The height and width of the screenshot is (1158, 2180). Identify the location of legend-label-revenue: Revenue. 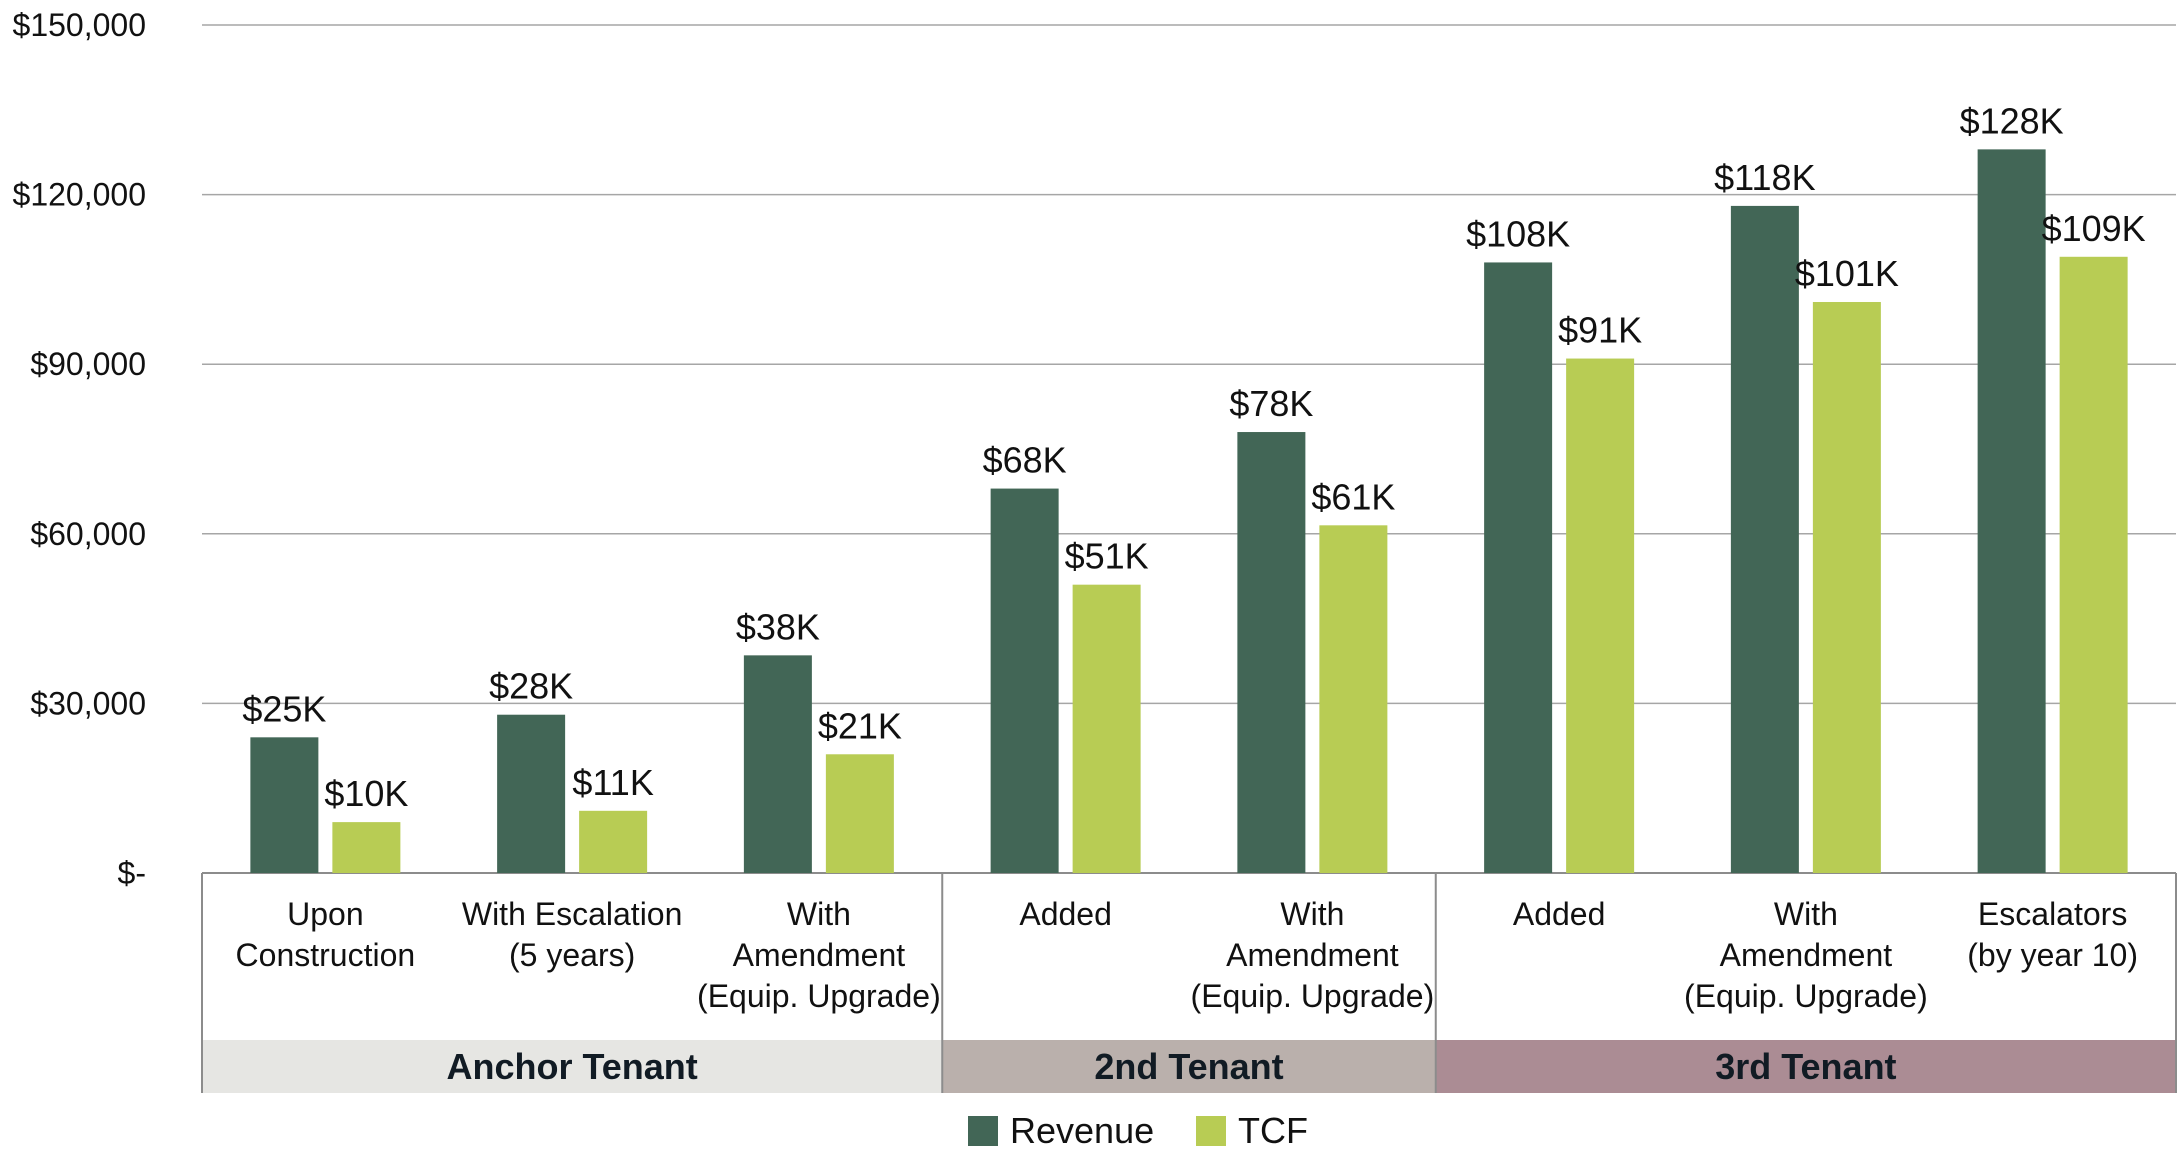
(1082, 1130).